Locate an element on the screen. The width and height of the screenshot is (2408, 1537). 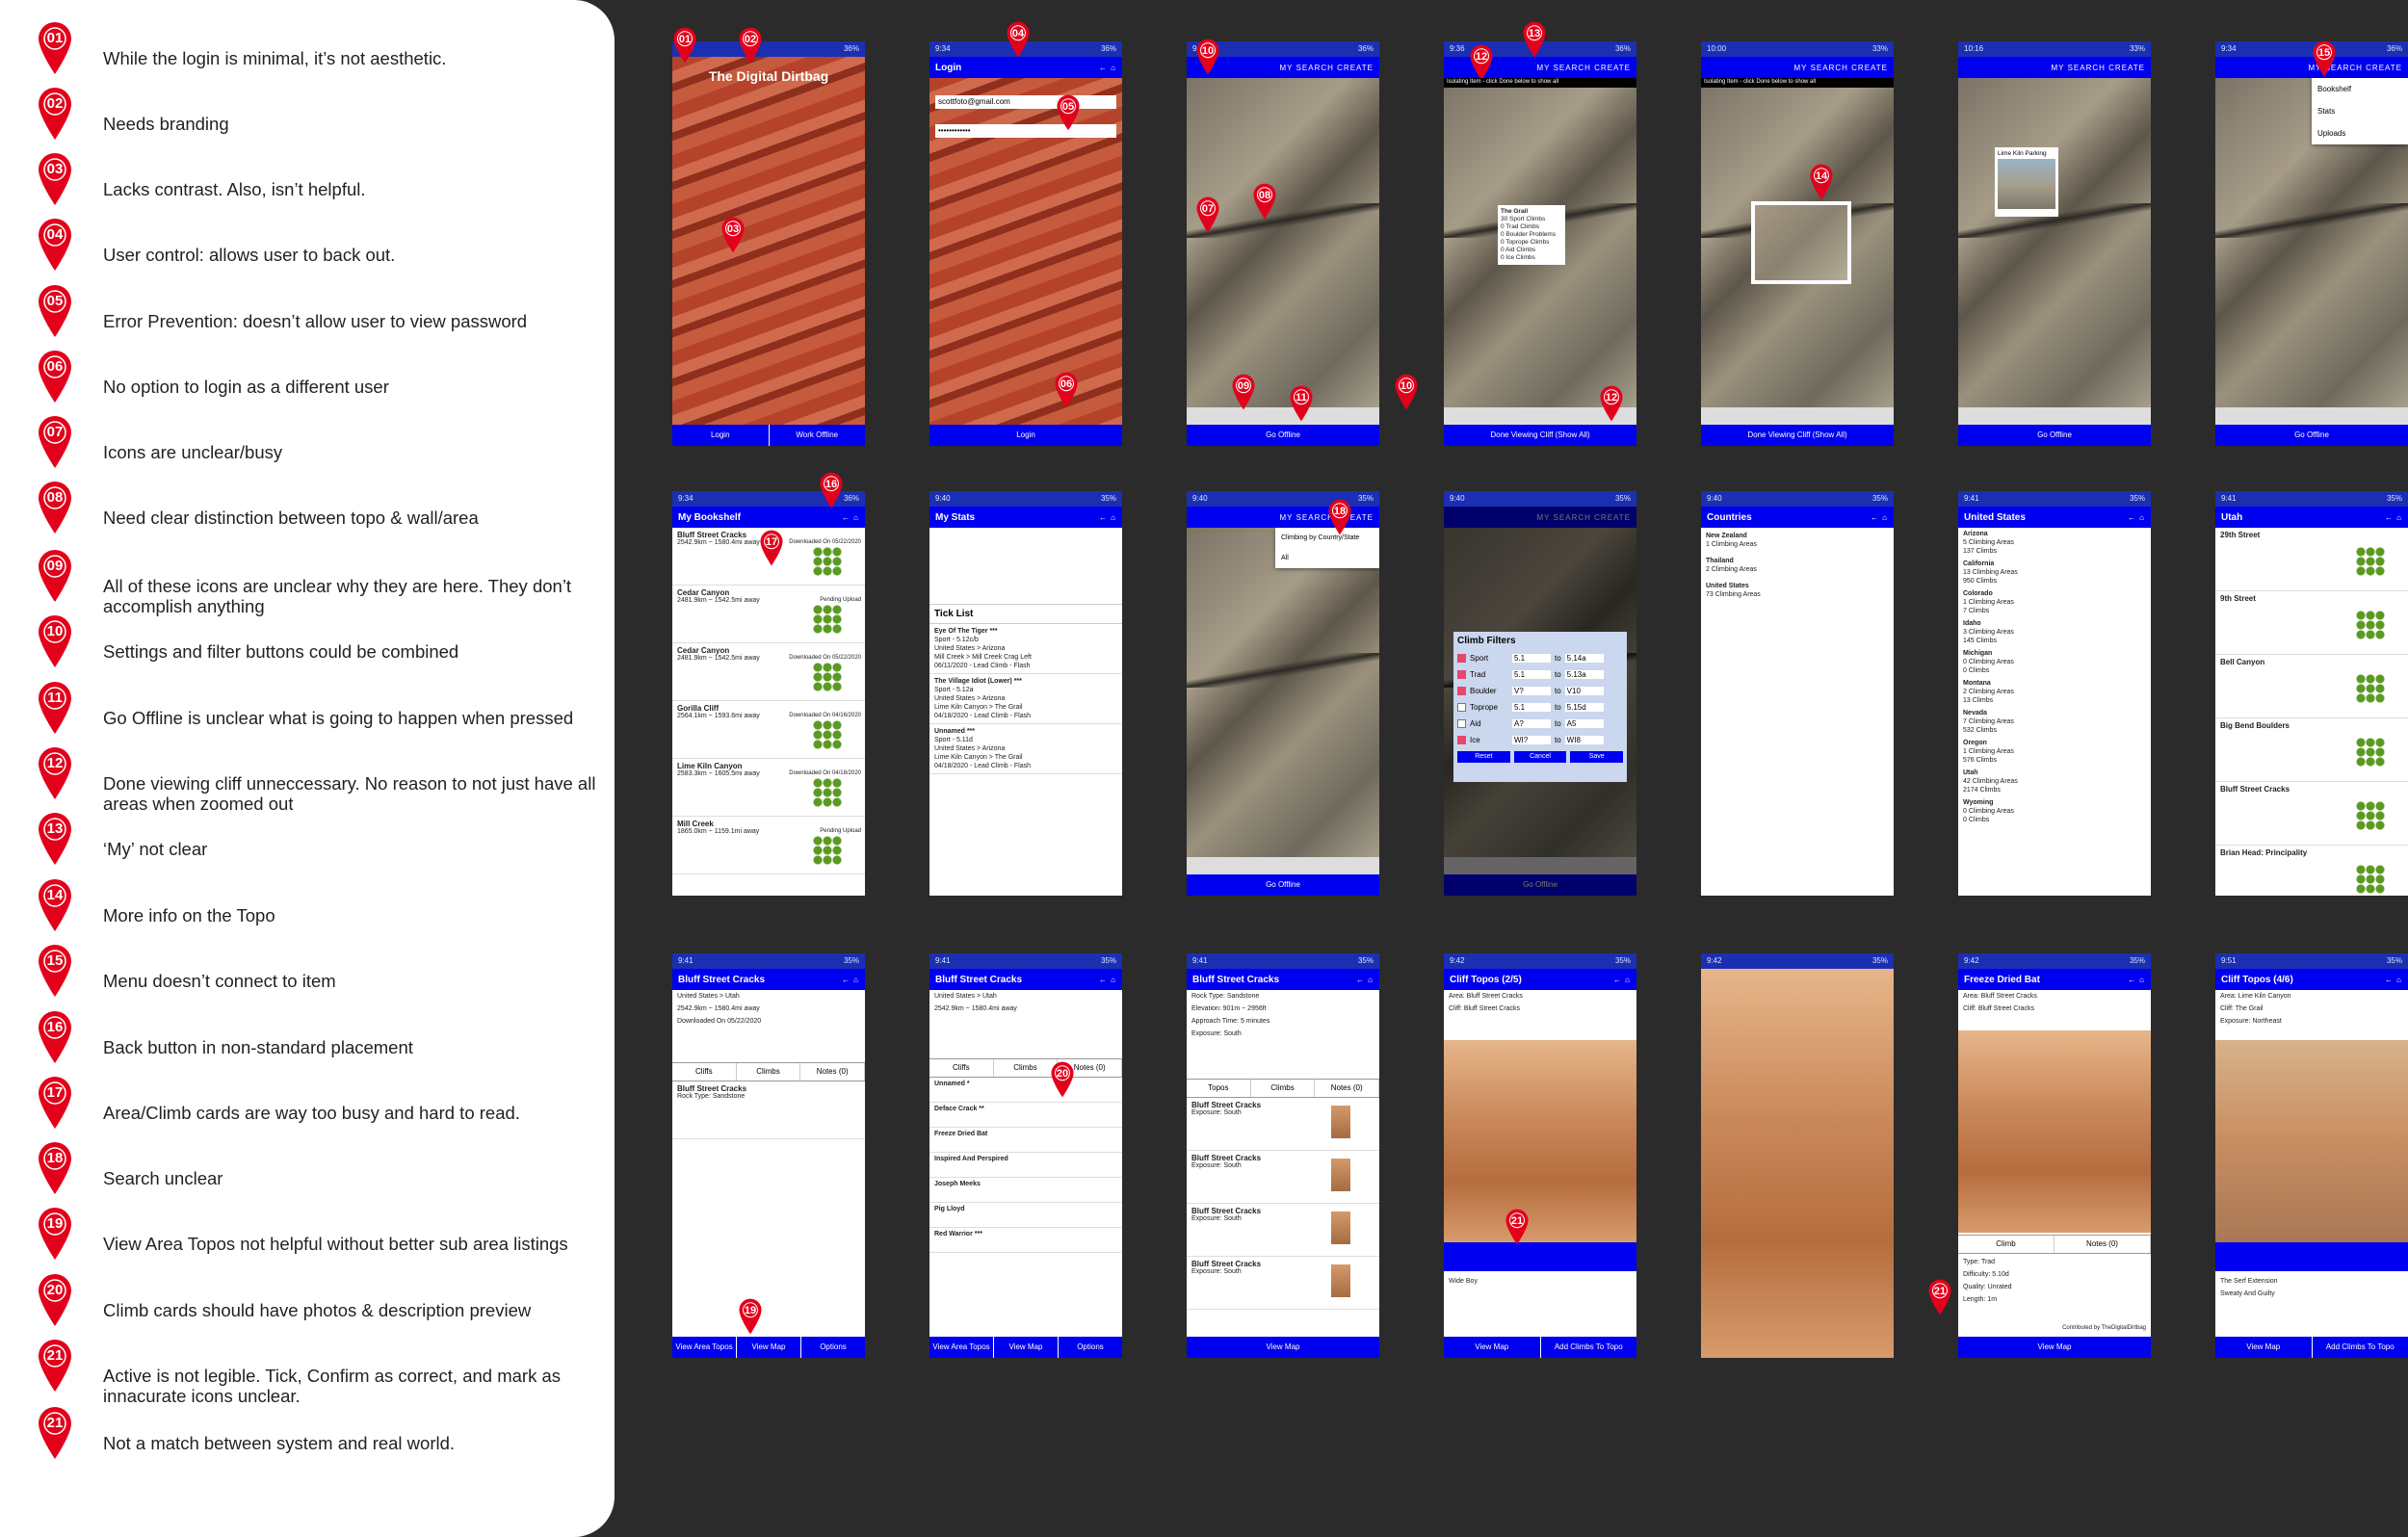
filter-row: Sport 5.1 to 5.14a is located at coordinates (1540, 658).